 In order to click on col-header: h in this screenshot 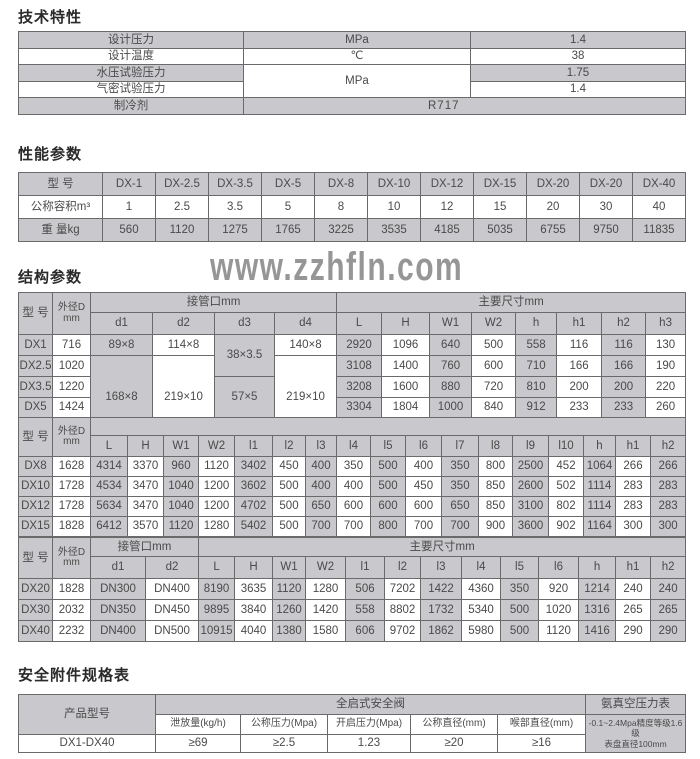, I will do `click(599, 446)`.